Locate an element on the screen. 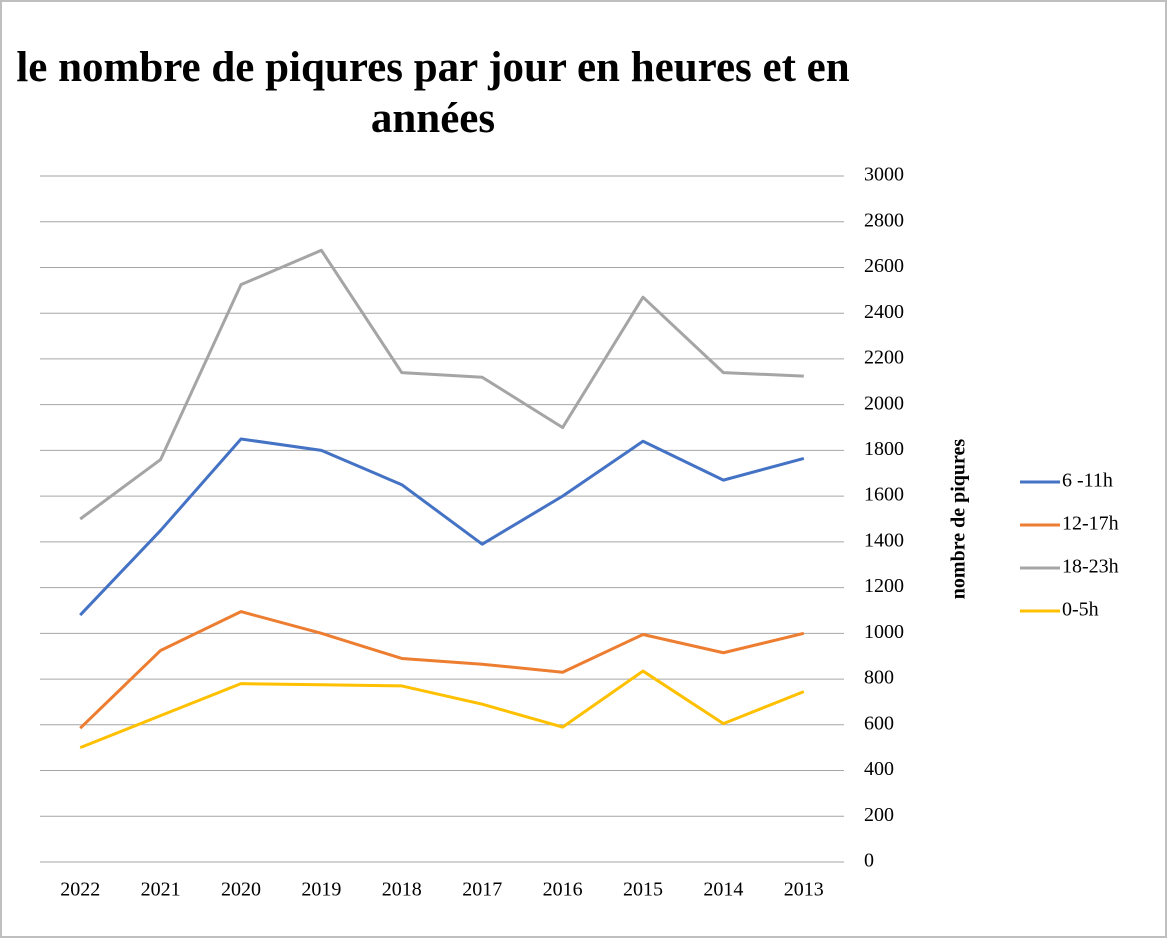 Image resolution: width=1167 pixels, height=938 pixels. legend-label: 18-23h is located at coordinates (1090, 567).